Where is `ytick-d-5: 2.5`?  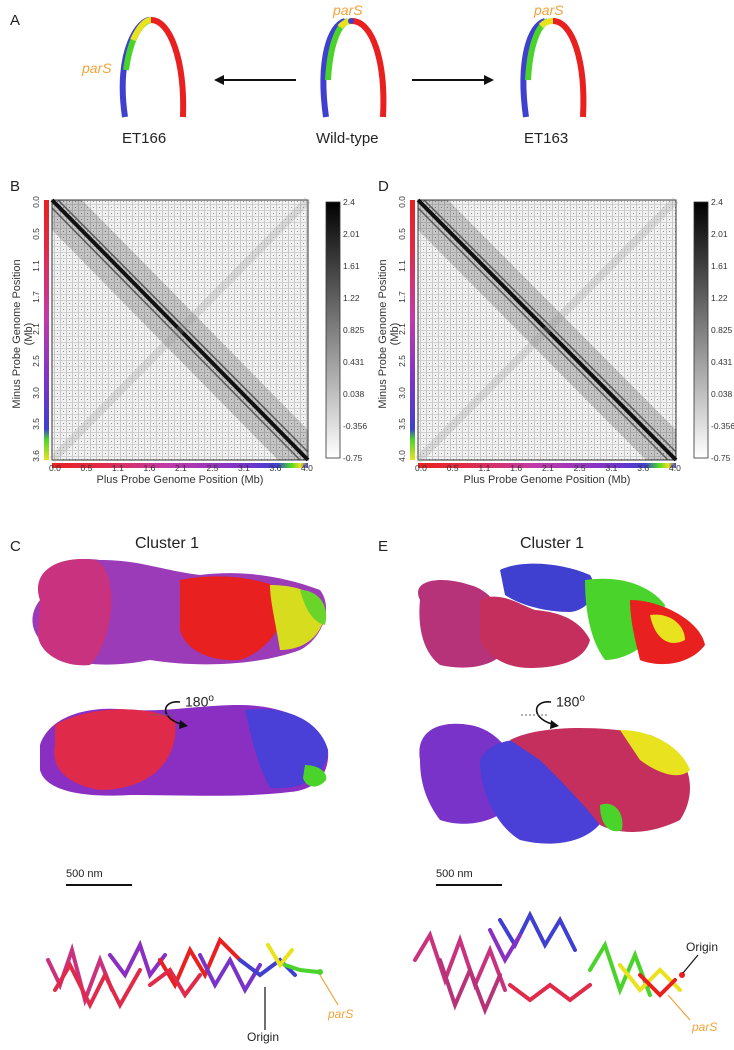
ytick-d-5: 2.5 is located at coordinates (401, 360).